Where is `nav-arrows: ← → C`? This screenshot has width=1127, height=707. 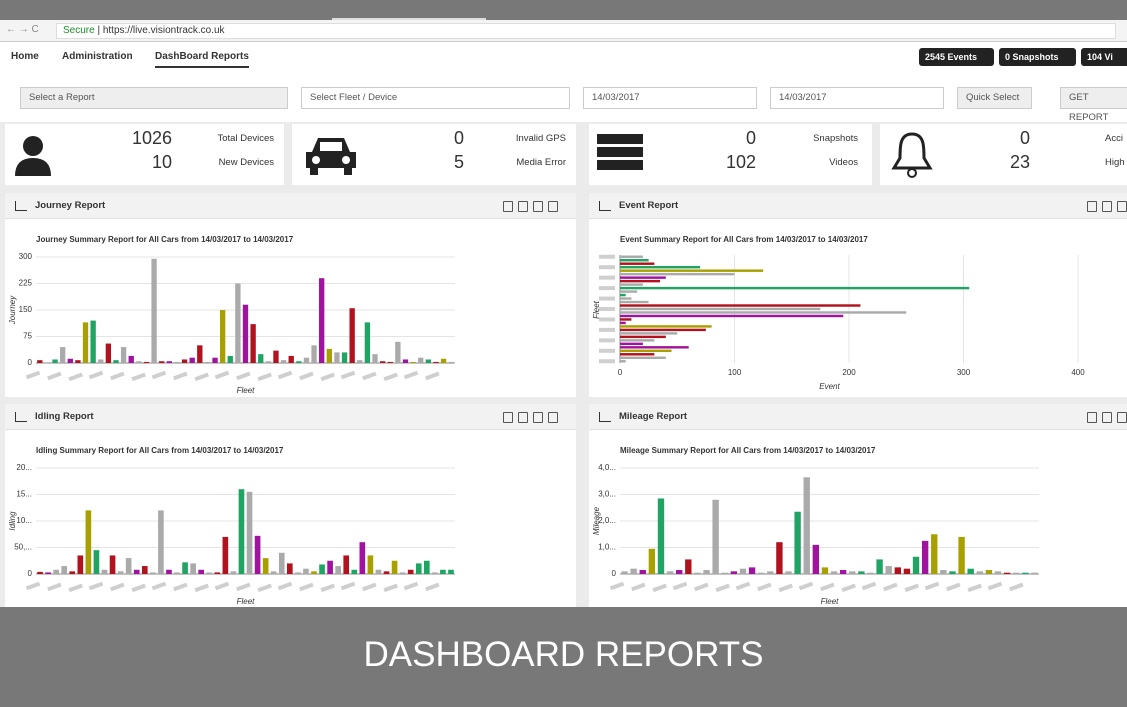 nav-arrows: ← → C is located at coordinates (22, 29).